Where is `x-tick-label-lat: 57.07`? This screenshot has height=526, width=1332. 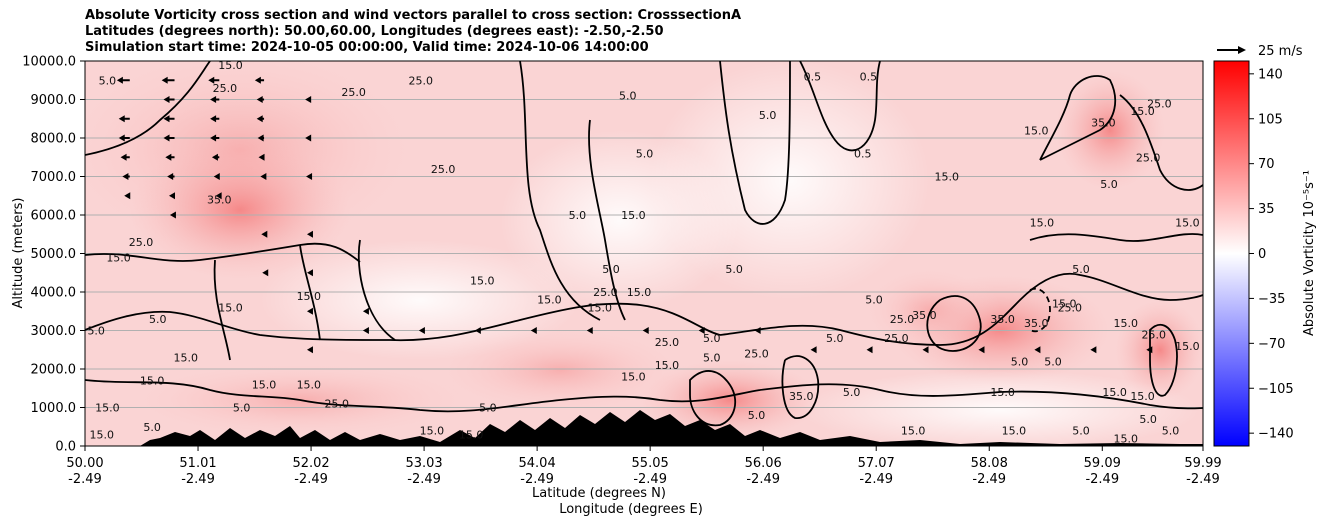
x-tick-label-lat: 57.07 is located at coordinates (876, 463).